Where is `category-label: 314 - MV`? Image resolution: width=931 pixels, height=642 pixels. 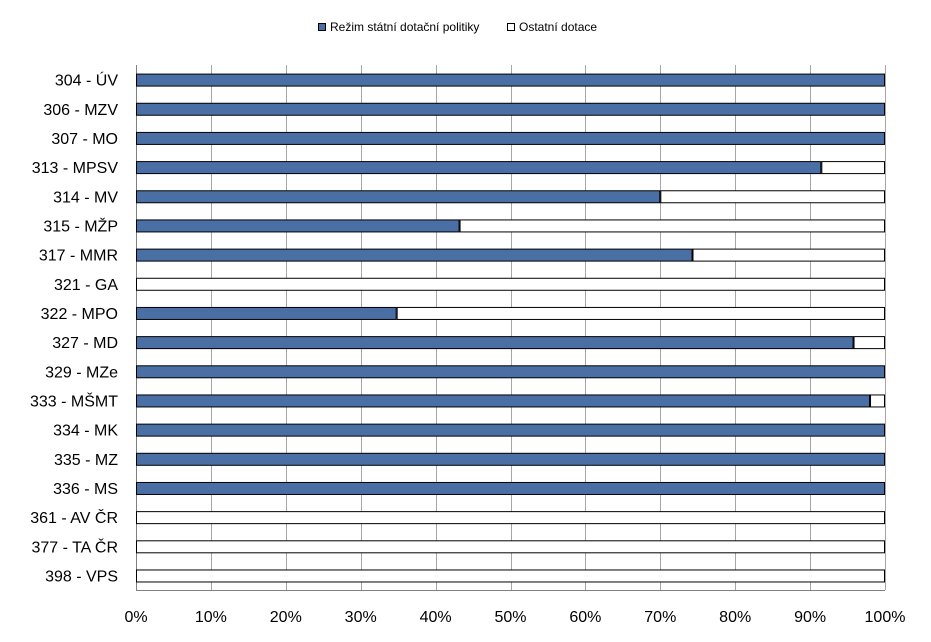
category-label: 314 - MV is located at coordinates (85, 197).